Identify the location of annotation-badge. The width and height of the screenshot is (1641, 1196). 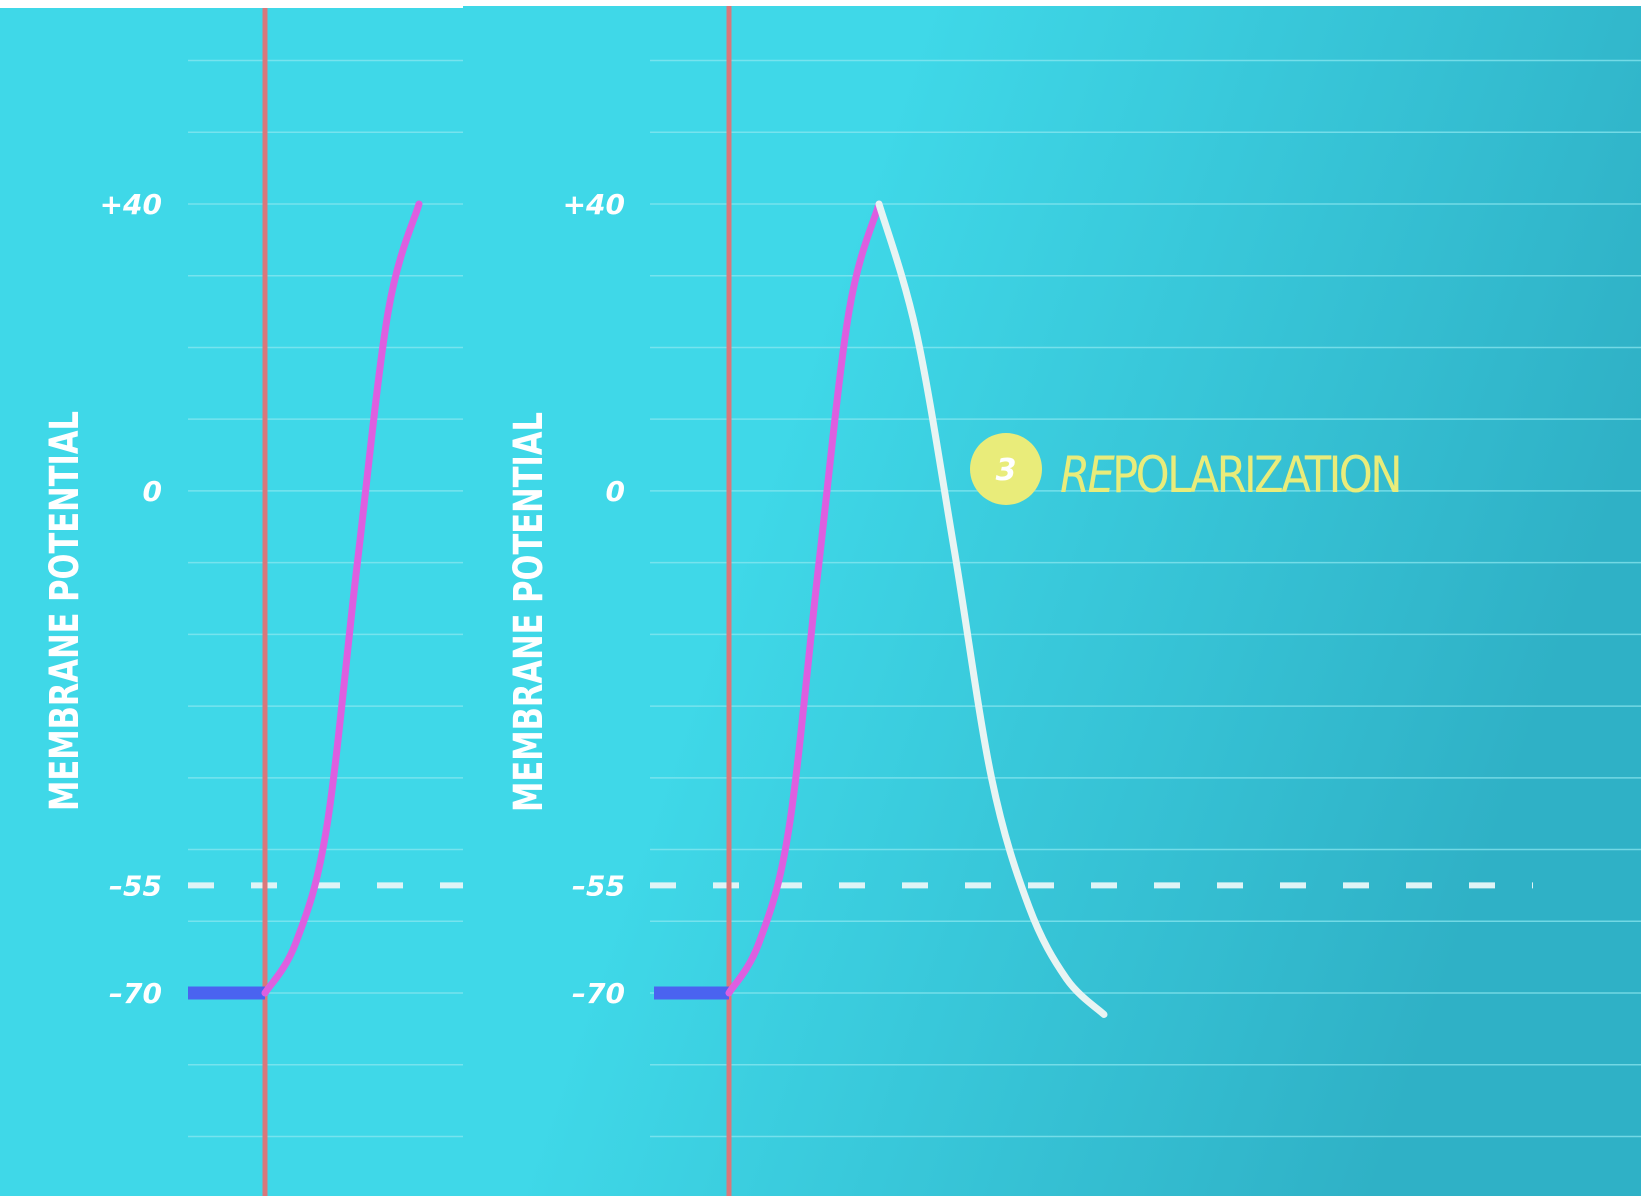
(1006, 469).